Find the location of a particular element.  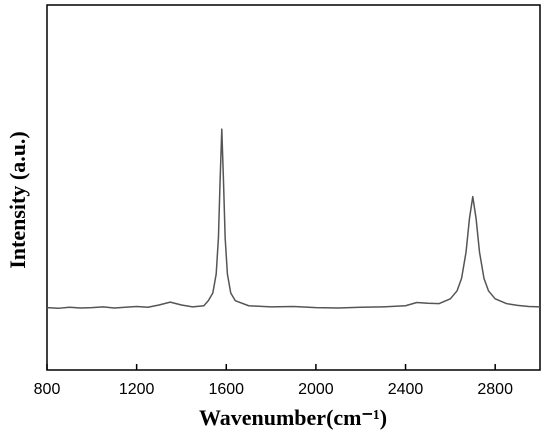

x-tick-label: 1600 is located at coordinates (226, 389).